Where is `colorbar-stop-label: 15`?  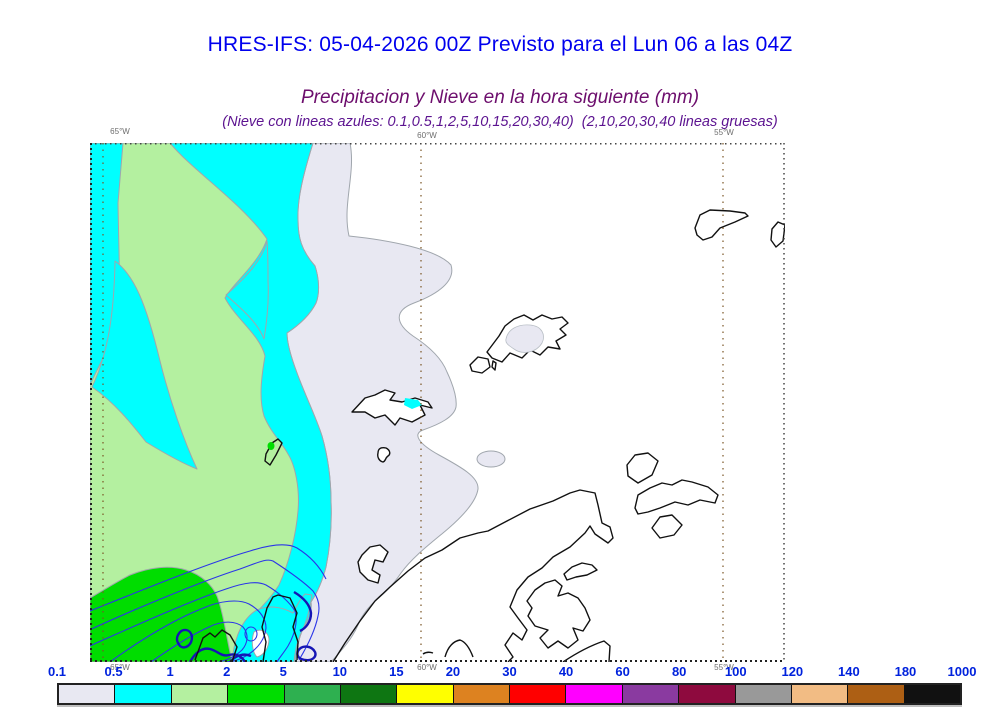 colorbar-stop-label: 15 is located at coordinates (396, 671).